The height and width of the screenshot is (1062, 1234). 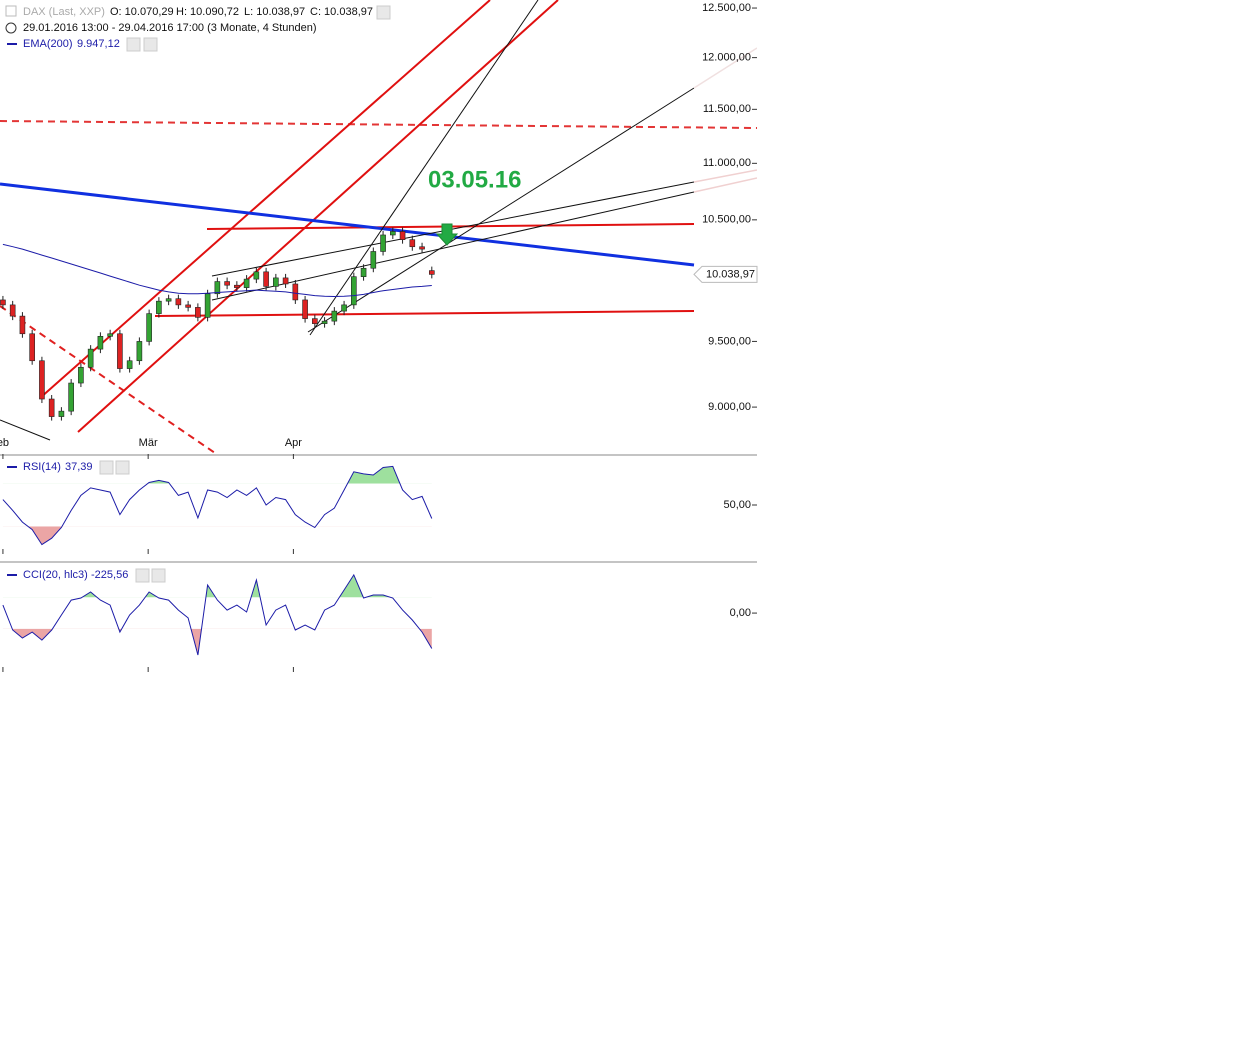 I want to click on ohlc-label: H: 10.090,72, so click(x=207, y=12).